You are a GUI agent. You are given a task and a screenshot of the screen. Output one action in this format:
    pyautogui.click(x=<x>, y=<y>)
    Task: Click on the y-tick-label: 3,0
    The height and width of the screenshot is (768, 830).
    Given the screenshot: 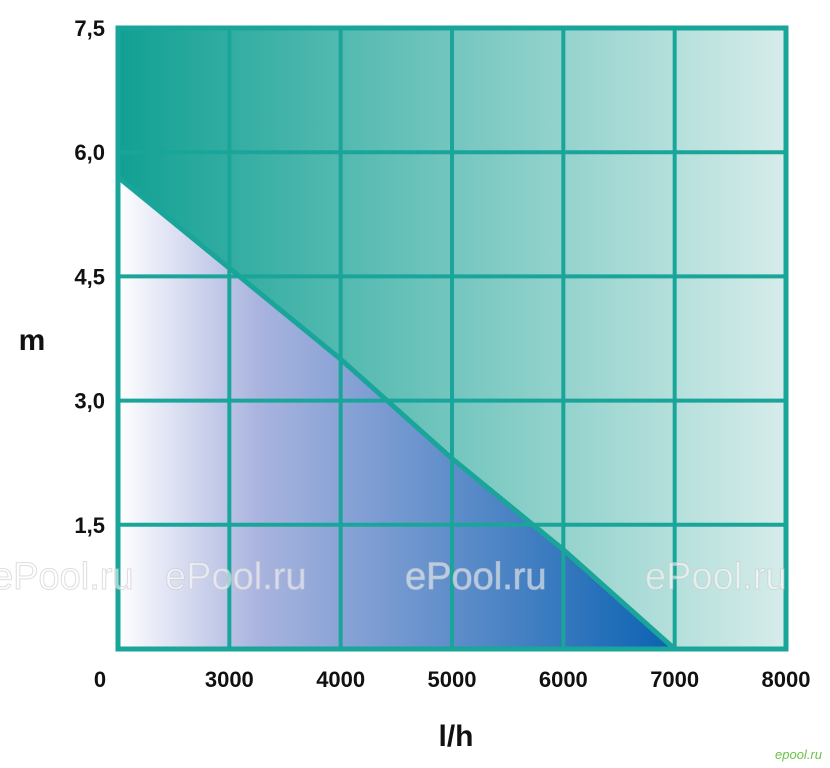 What is the action you would take?
    pyautogui.click(x=89, y=401)
    